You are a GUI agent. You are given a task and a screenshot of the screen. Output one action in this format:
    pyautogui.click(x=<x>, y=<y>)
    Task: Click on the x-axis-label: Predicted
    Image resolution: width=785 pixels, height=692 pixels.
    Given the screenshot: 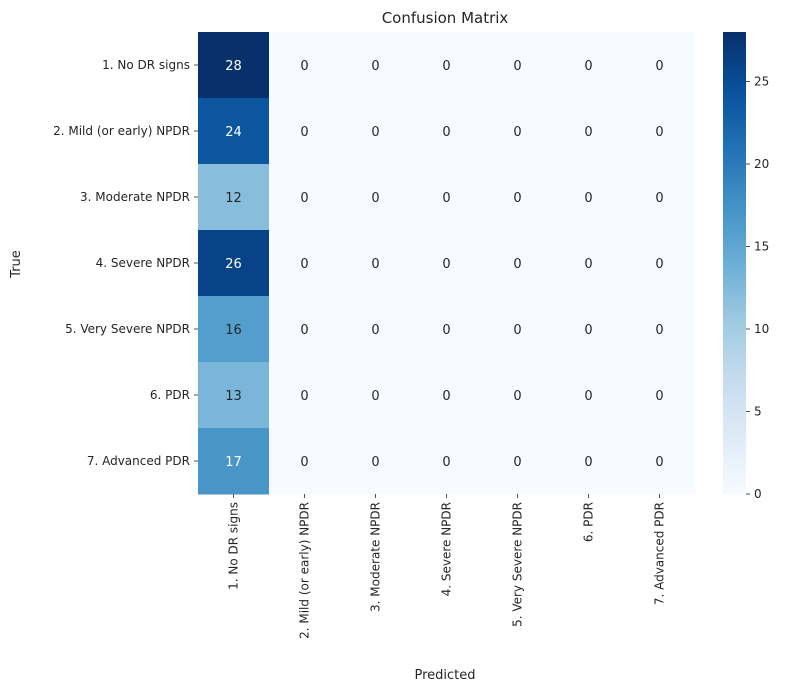 What is the action you would take?
    pyautogui.click(x=444, y=675)
    